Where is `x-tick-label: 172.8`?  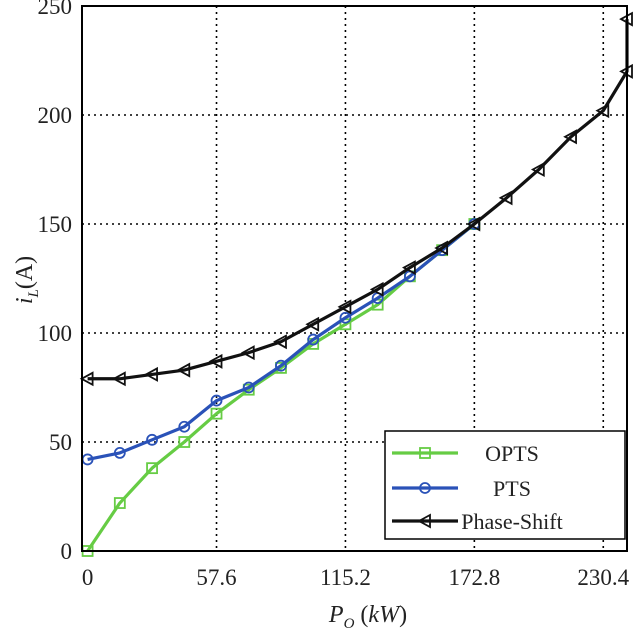 x-tick-label: 172.8 is located at coordinates (474, 577).